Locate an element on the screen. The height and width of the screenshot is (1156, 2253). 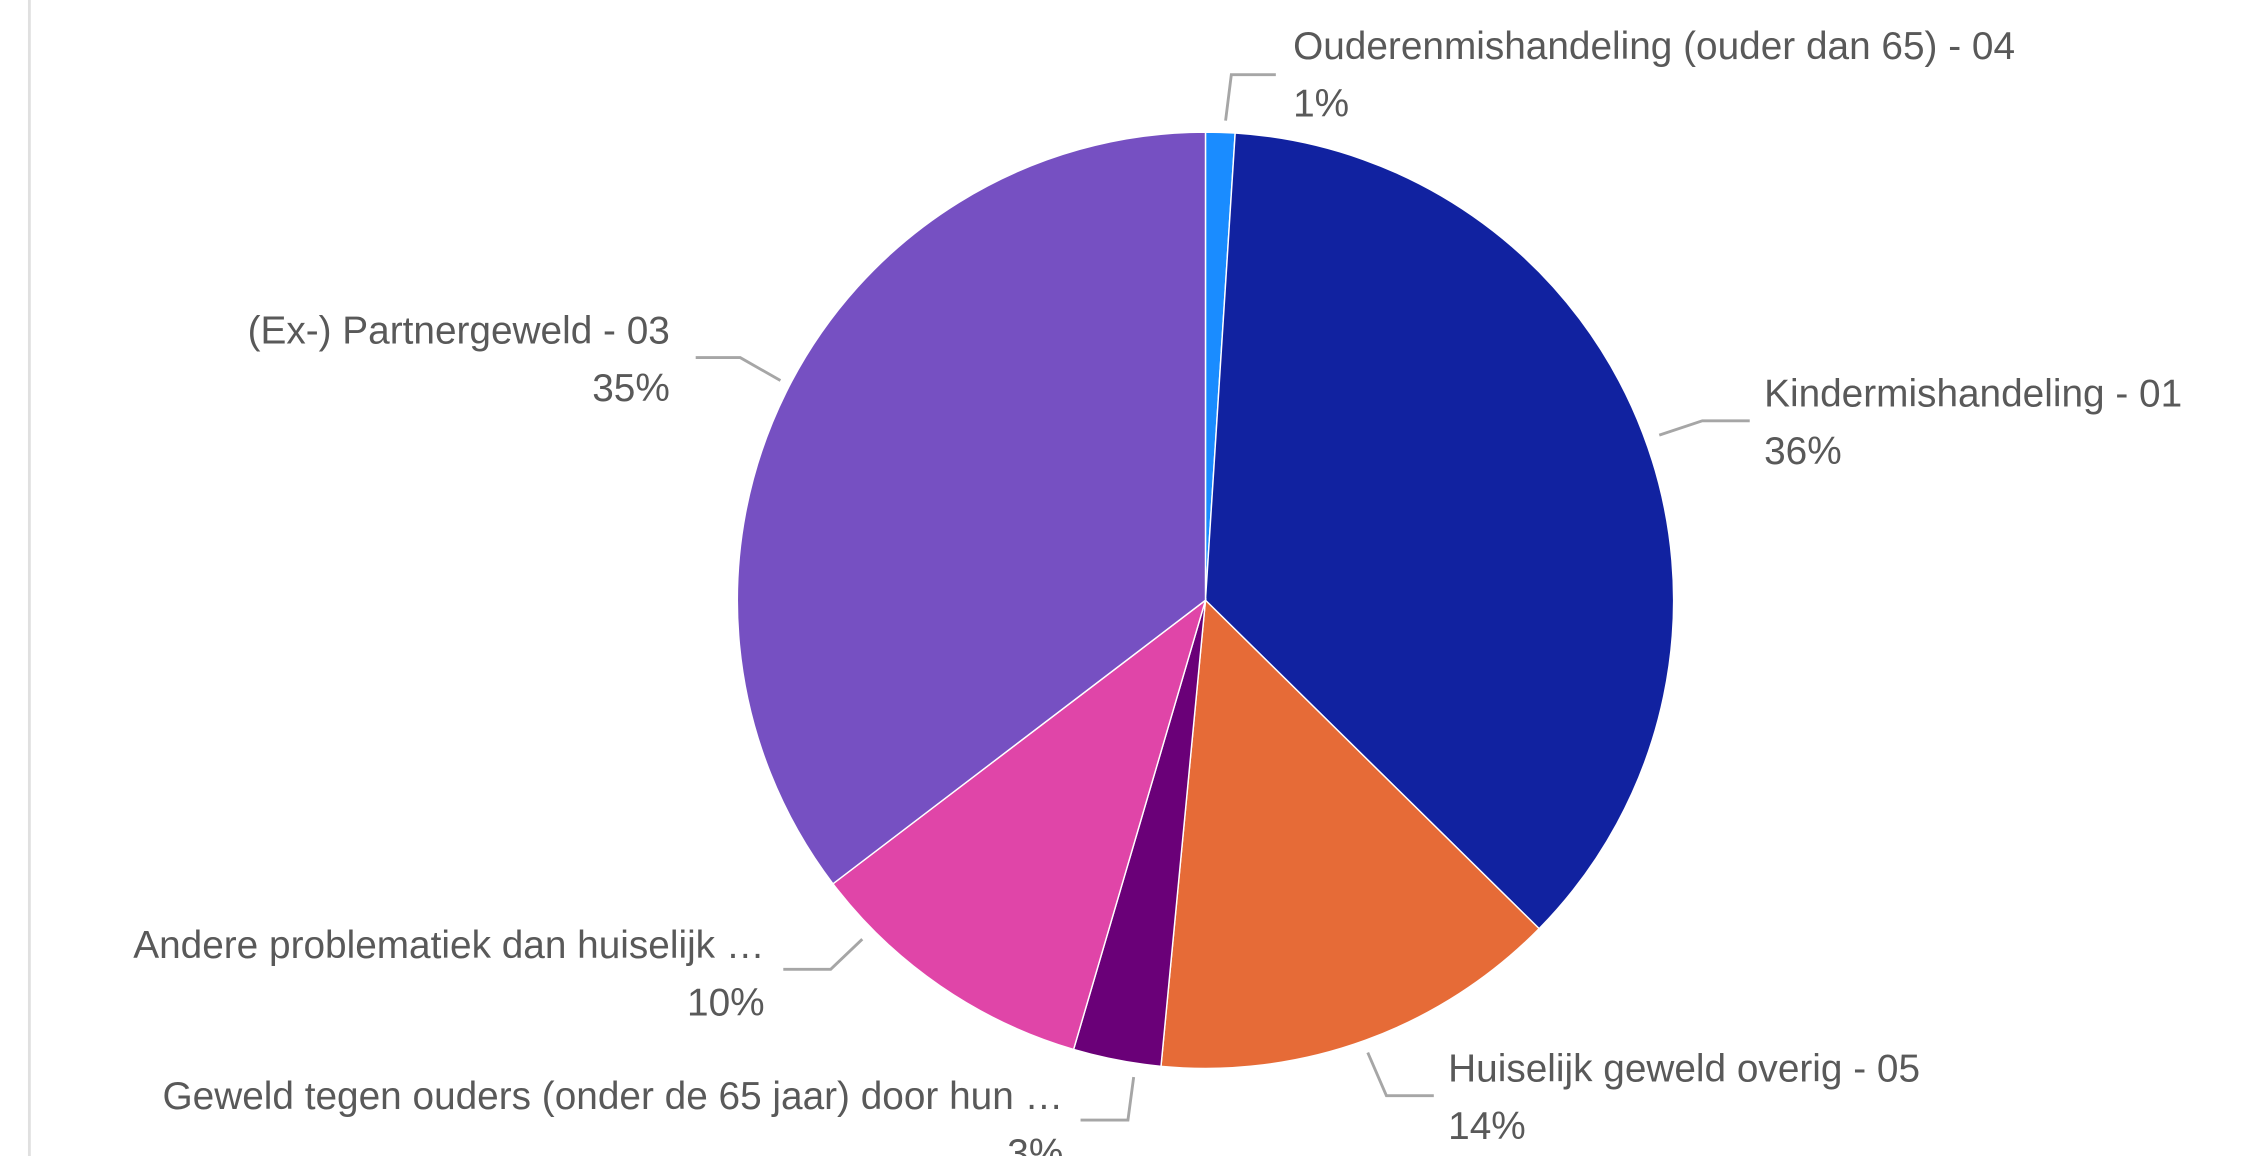
slice-value-label: 14% is located at coordinates (1487, 1126).